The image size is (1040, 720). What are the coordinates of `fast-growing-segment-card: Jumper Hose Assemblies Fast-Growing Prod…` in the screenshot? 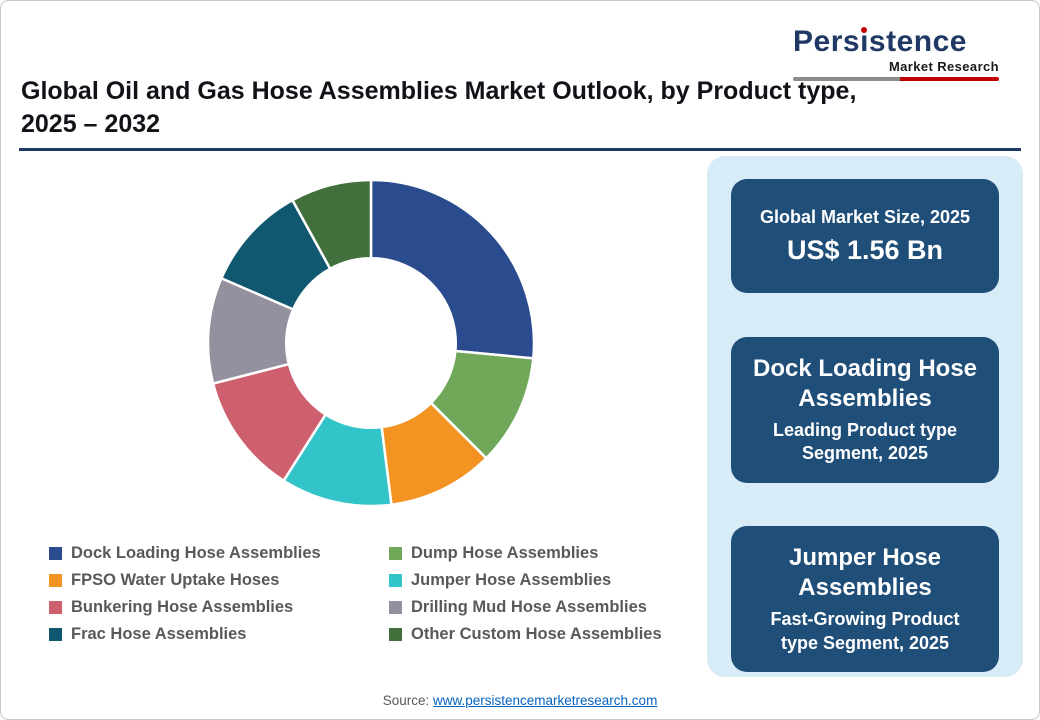 It's located at (865, 599).